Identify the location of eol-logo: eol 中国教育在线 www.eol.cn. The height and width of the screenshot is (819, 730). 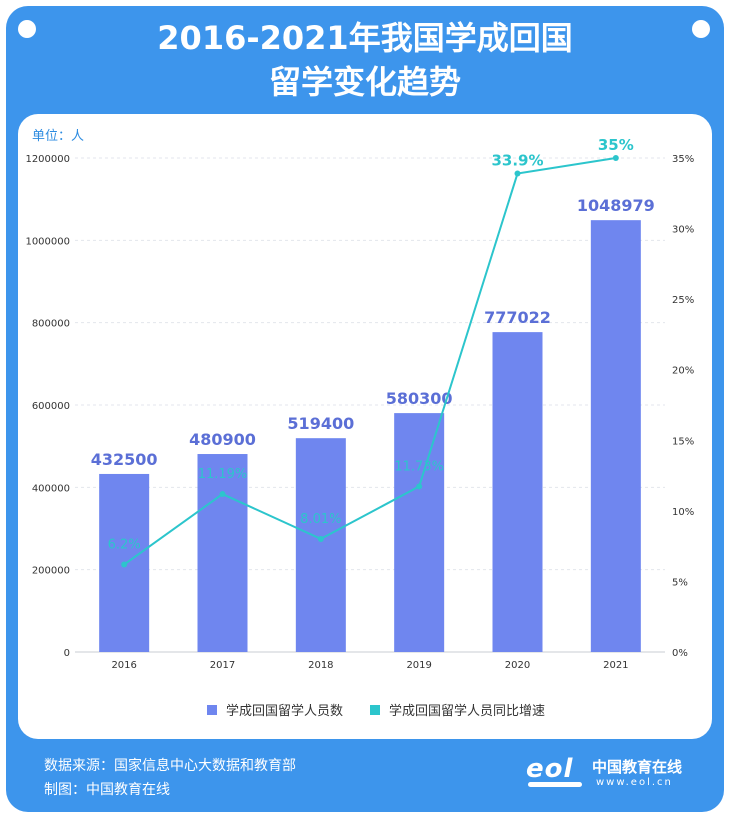
(616, 774).